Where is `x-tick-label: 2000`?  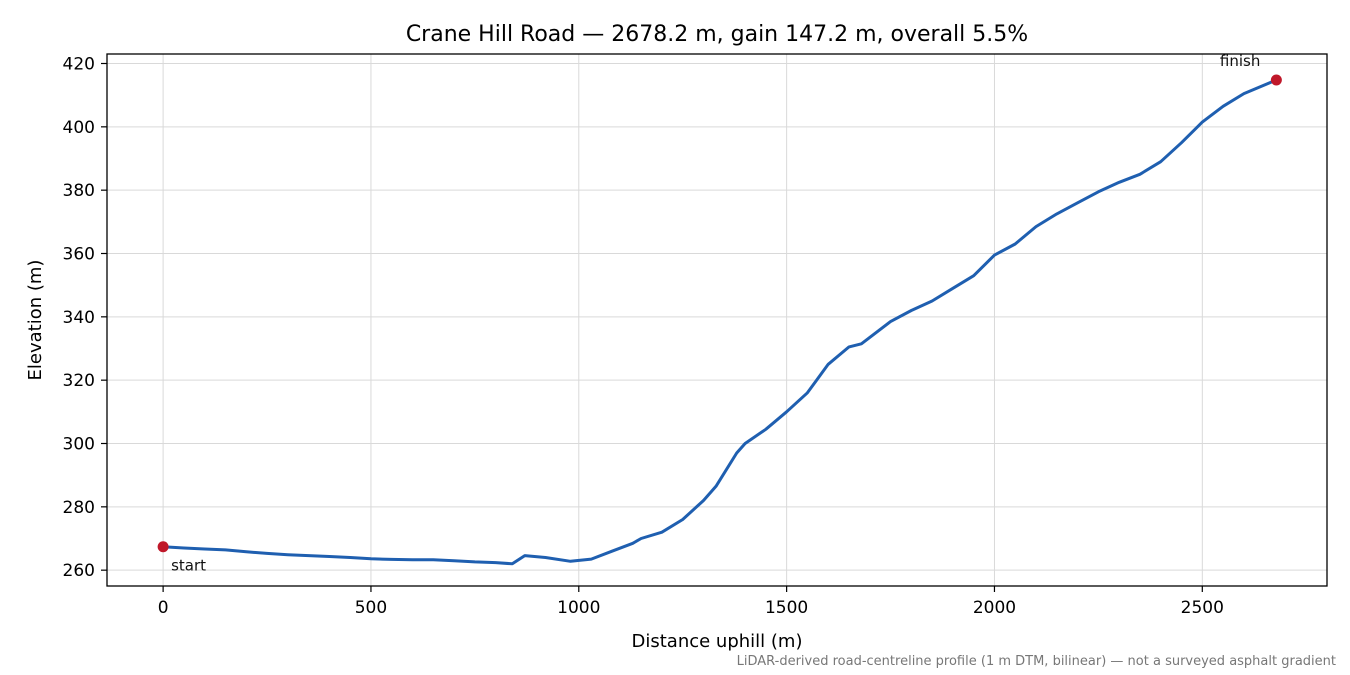
x-tick-label: 2000 is located at coordinates (994, 608).